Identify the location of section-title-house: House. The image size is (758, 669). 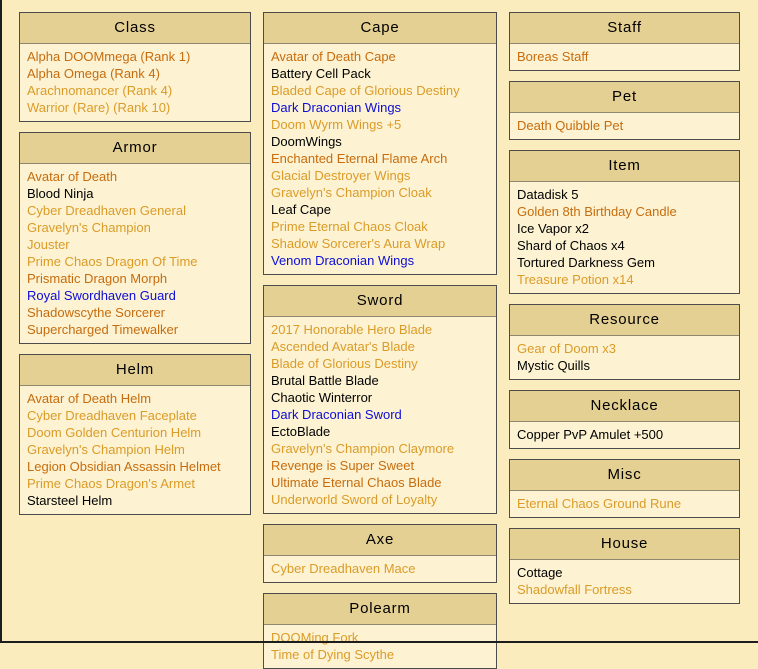
(624, 544).